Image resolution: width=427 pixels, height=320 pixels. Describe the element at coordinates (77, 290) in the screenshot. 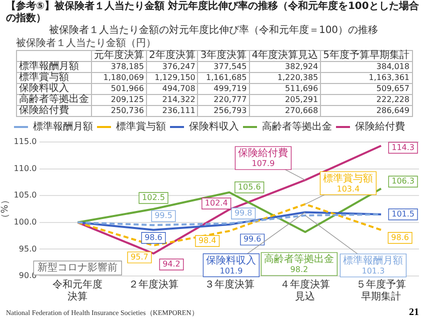

I see `x-tick-label: 令和元年度決算` at that location.